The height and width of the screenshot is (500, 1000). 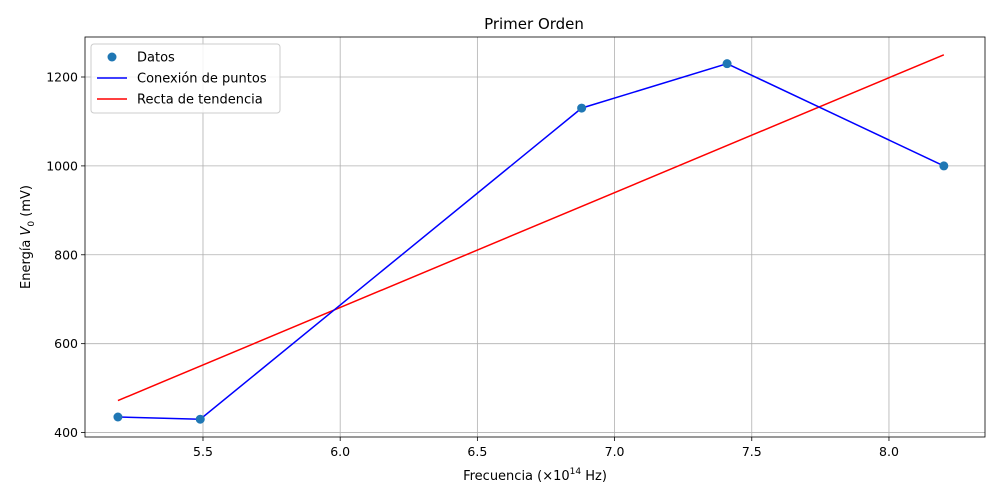 What do you see at coordinates (112, 57) in the screenshot?
I see `legend-marker` at bounding box center [112, 57].